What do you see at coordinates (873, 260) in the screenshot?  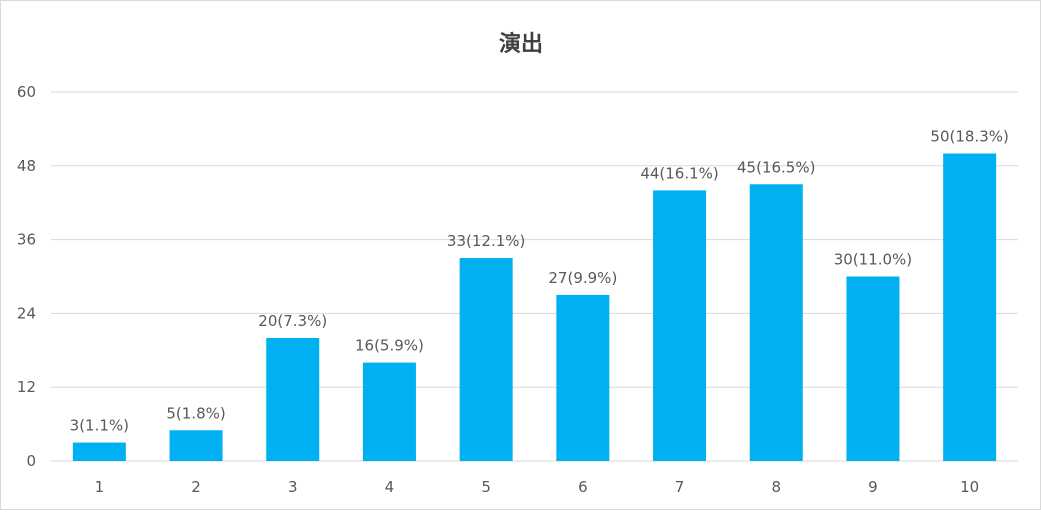 I see `data-label: 30(11.0%)` at bounding box center [873, 260].